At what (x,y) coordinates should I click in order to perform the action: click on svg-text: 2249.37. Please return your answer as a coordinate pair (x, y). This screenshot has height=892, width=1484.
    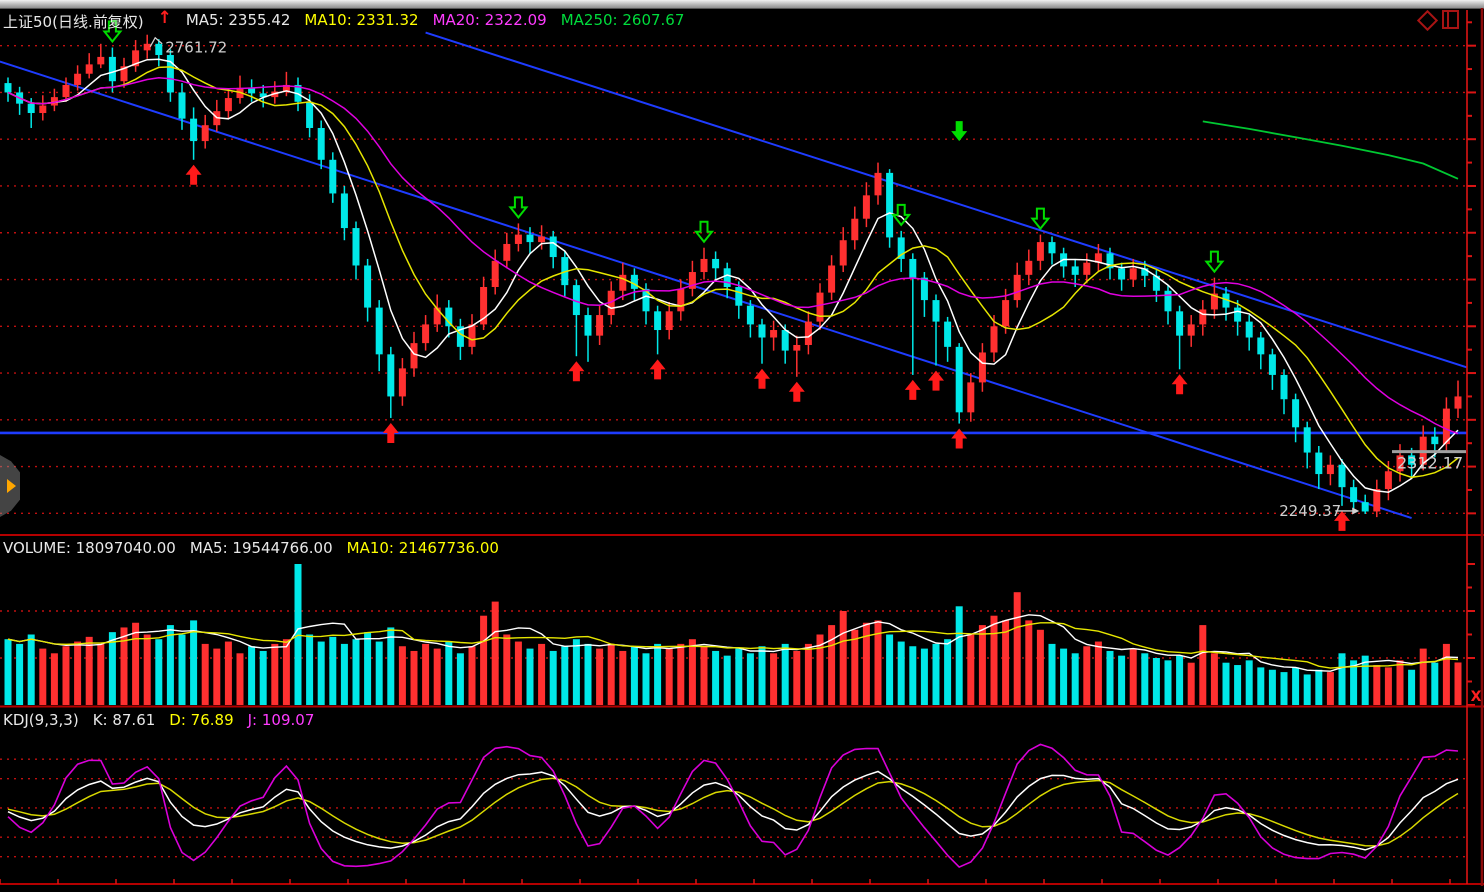
    Looking at the image, I should click on (1310, 511).